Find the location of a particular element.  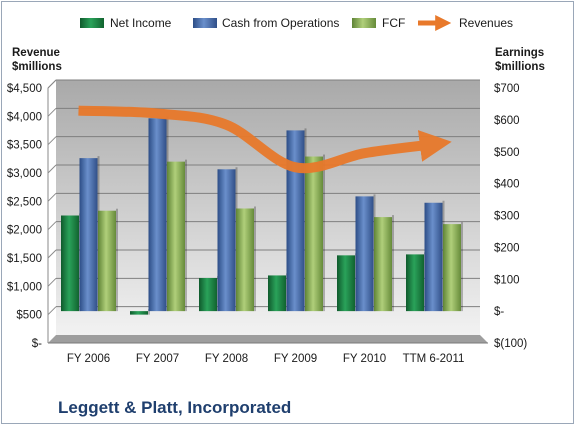

y-left-tick-label: $2,000 is located at coordinates (24, 231).